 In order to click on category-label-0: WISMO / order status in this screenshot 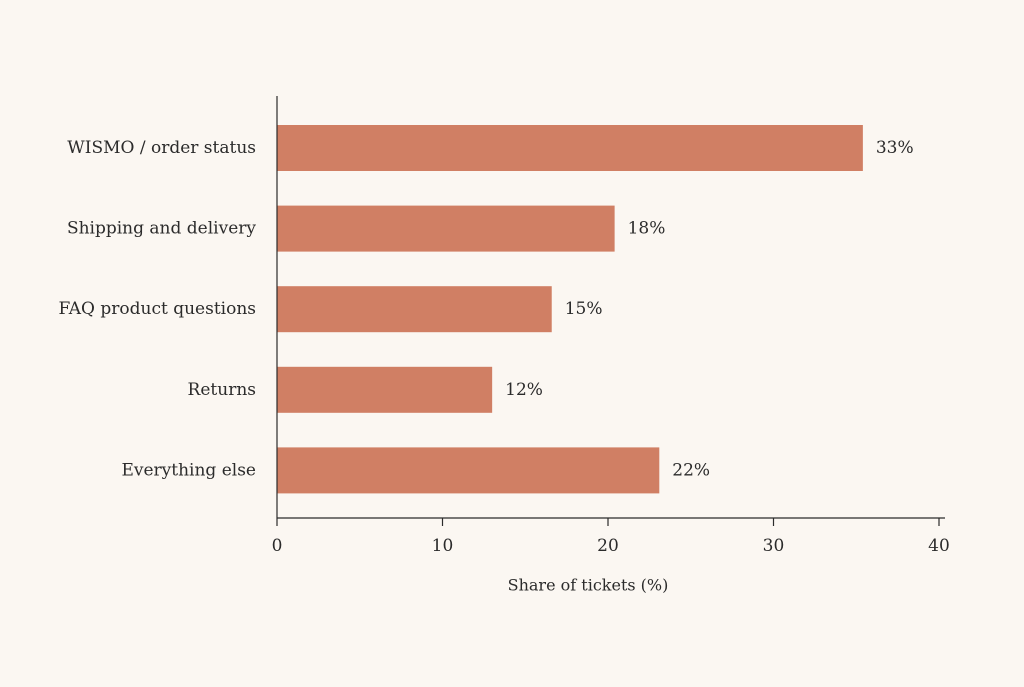, I will do `click(161, 148)`.